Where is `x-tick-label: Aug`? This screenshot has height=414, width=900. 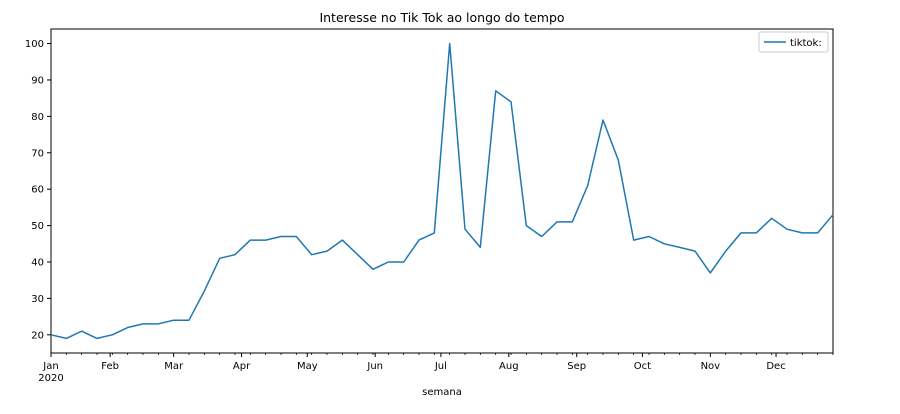 x-tick-label: Aug is located at coordinates (509, 366).